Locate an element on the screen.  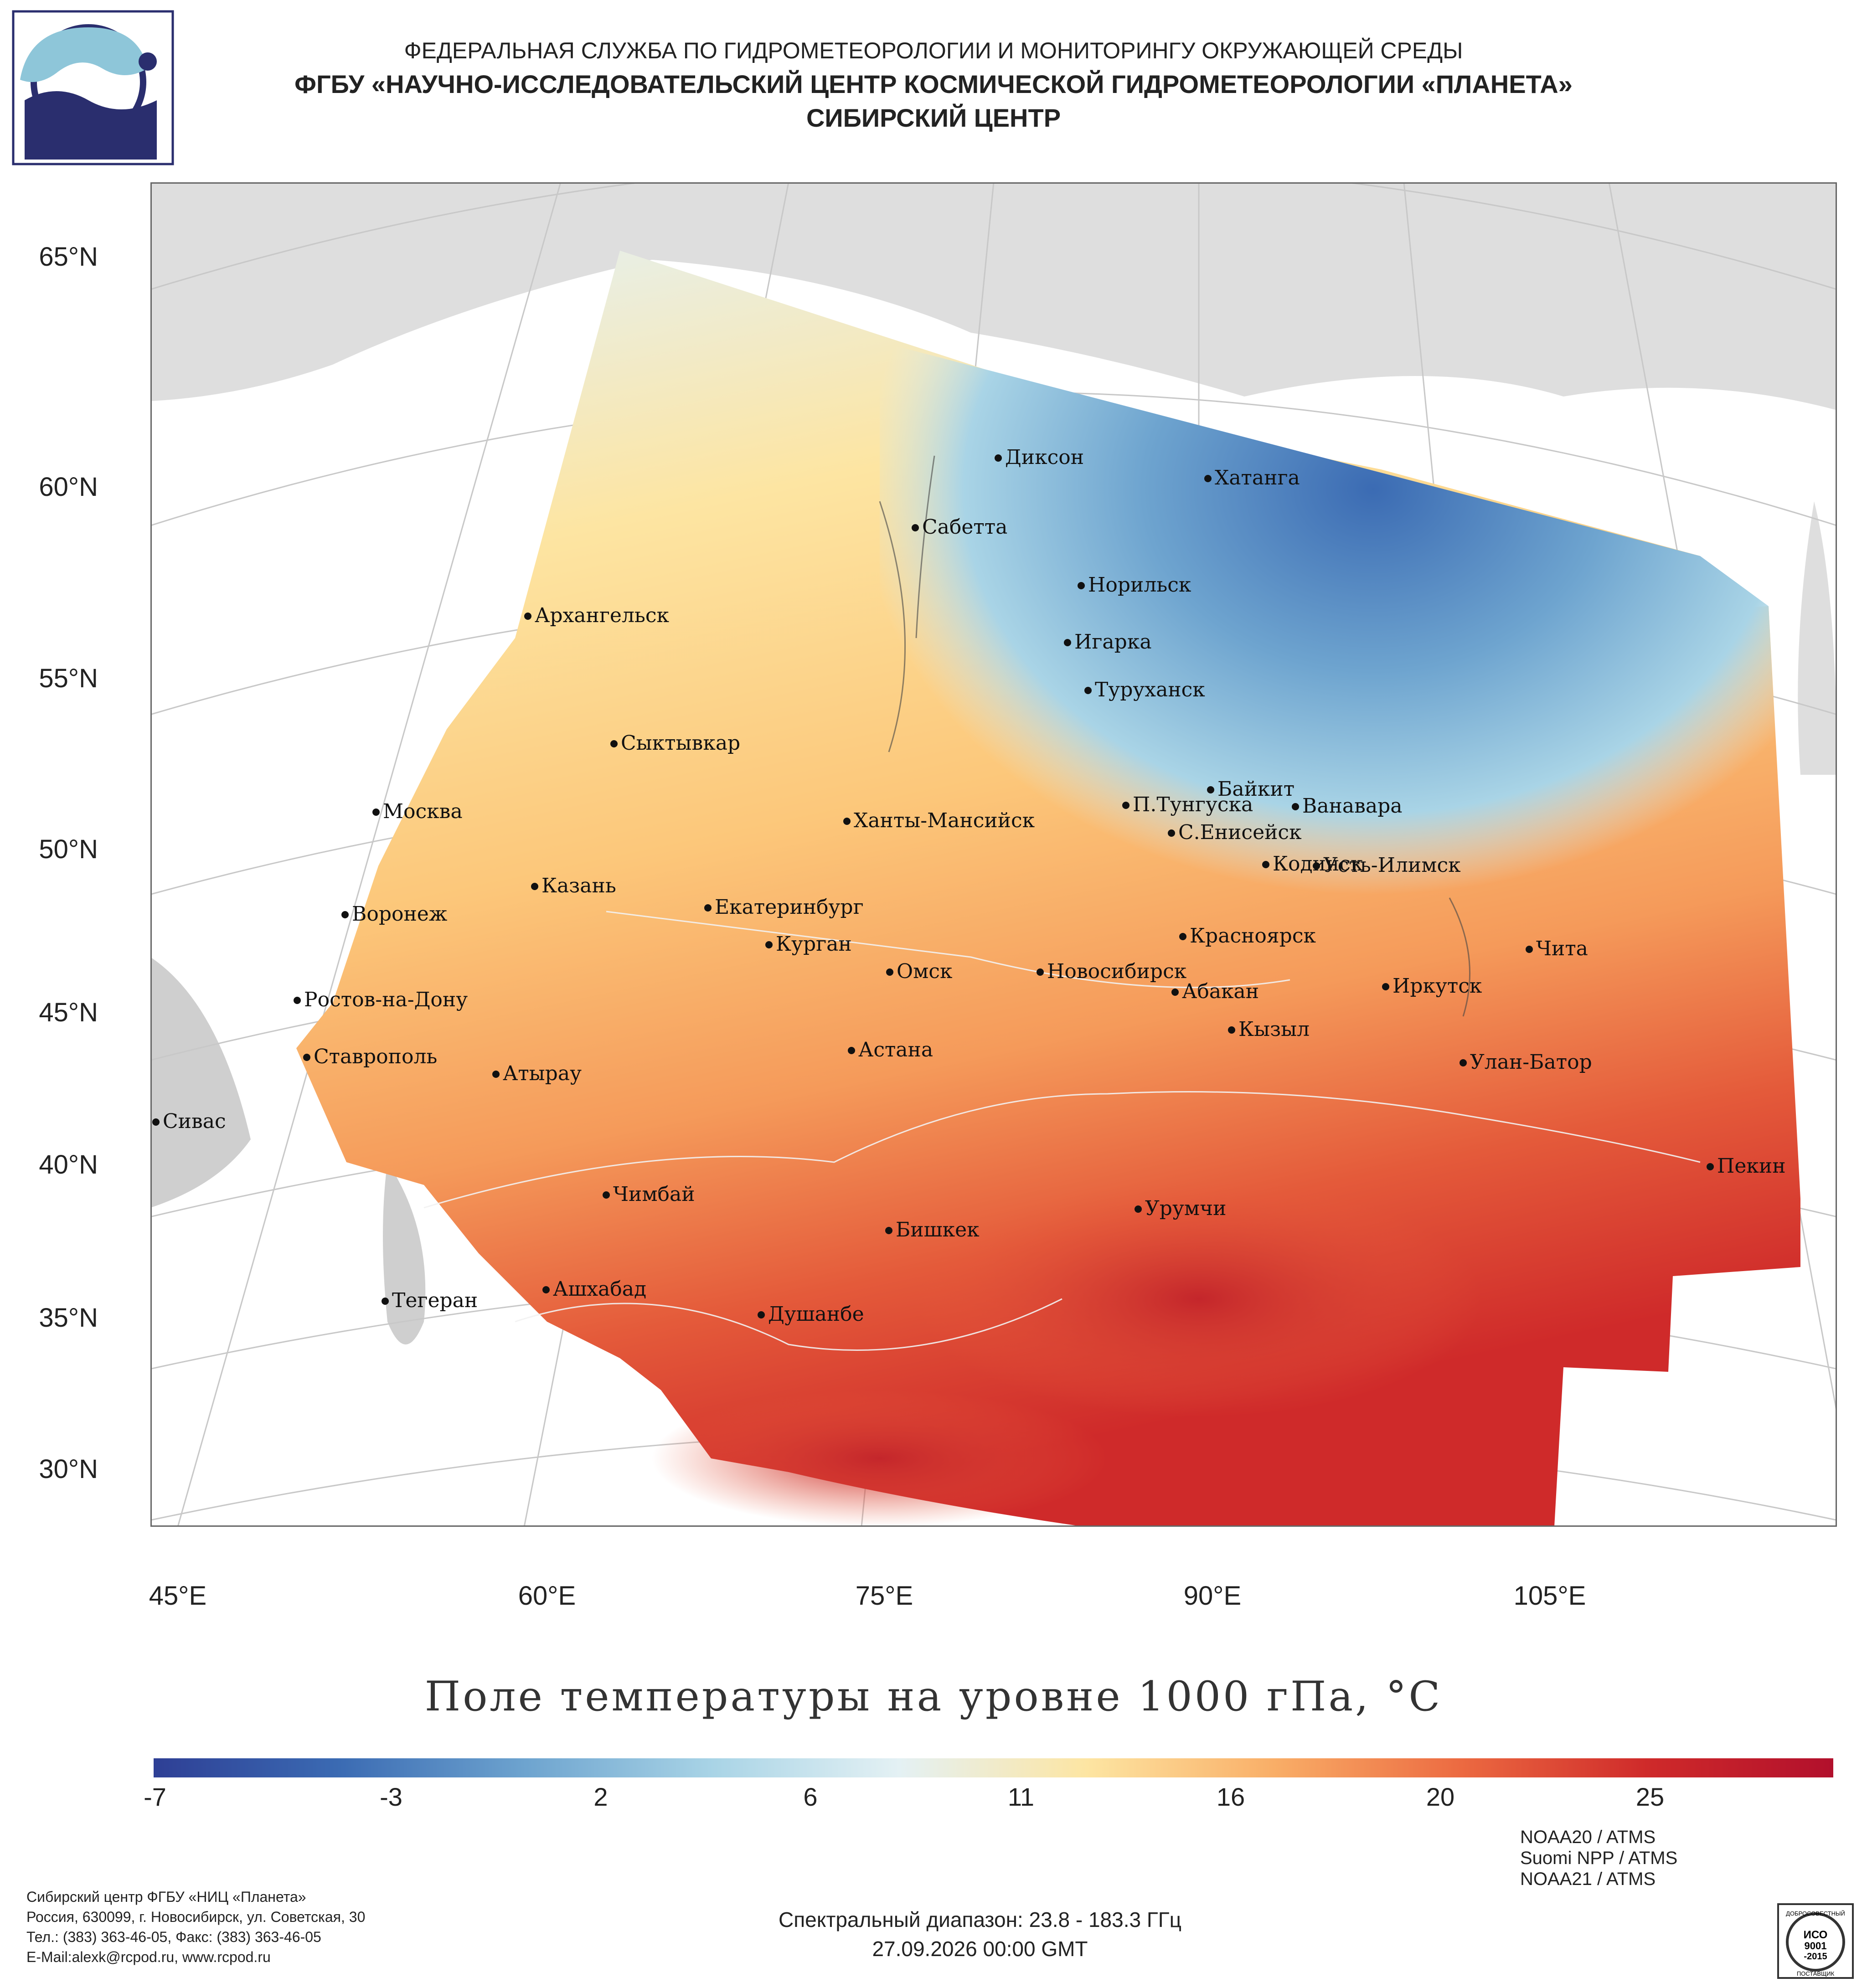
city-arkhangelsk: Архангельск is located at coordinates (596, 616).